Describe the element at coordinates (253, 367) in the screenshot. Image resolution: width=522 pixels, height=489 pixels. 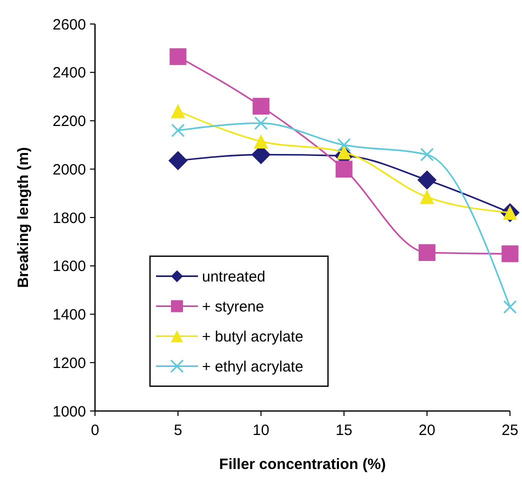
I see `legend-label: + ethyl acrylate` at that location.